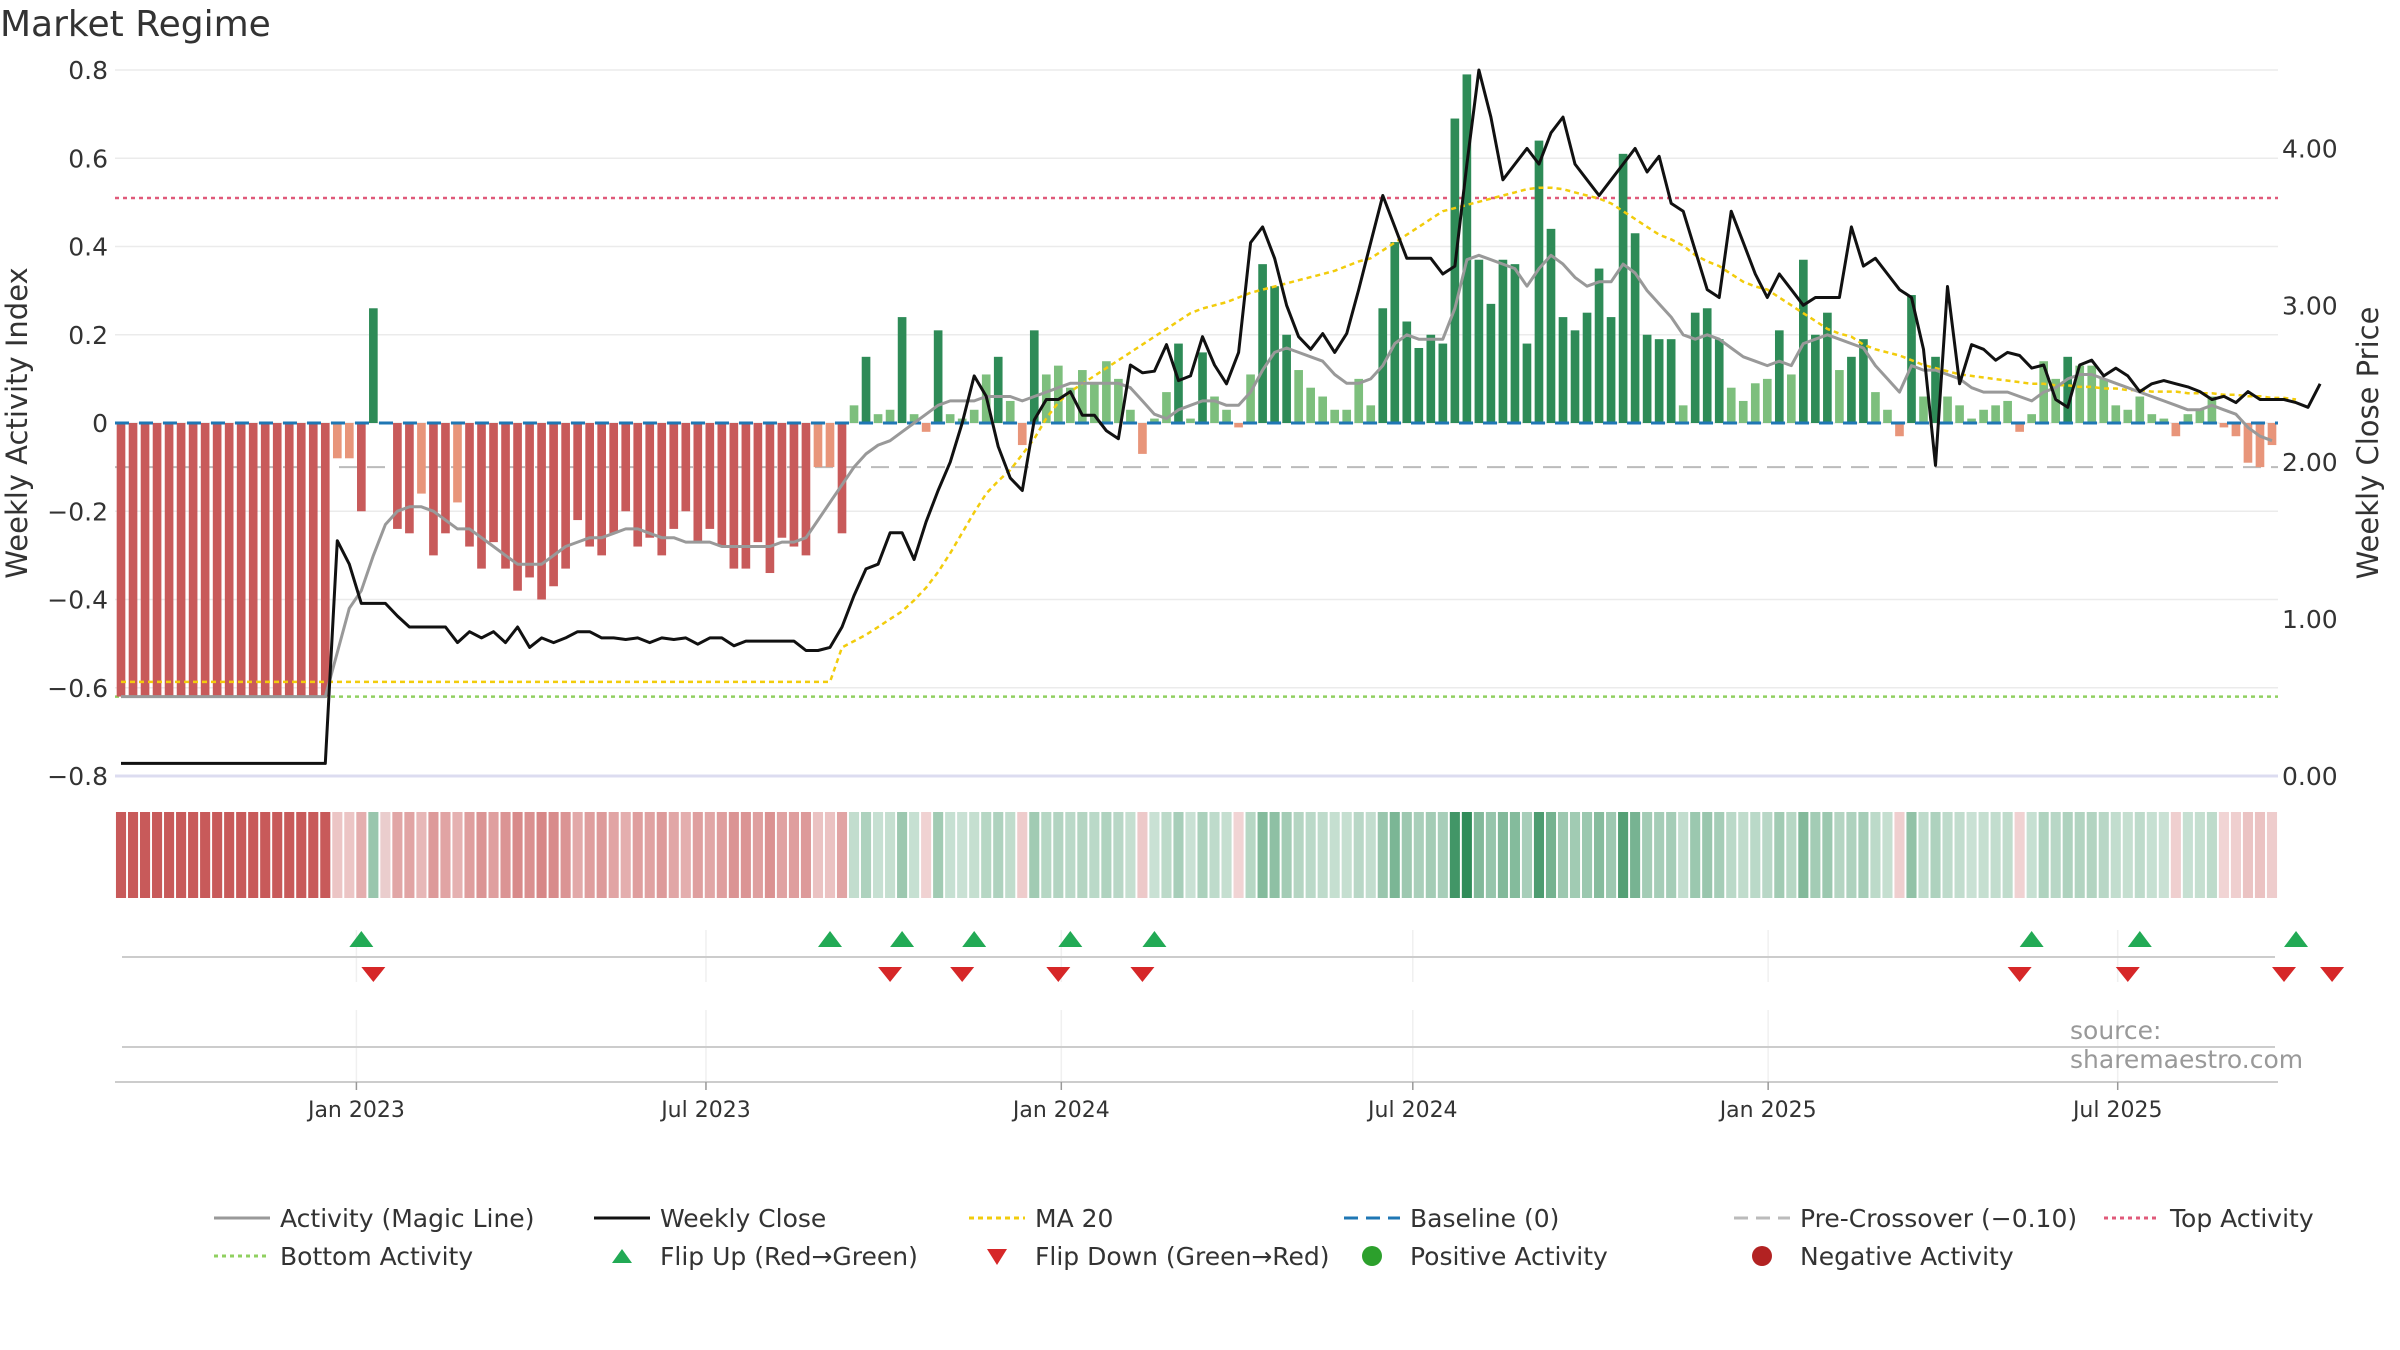 The height and width of the screenshot is (1350, 2400). What do you see at coordinates (77, 511) in the screenshot?
I see `y-left-tick-label: −0.2` at bounding box center [77, 511].